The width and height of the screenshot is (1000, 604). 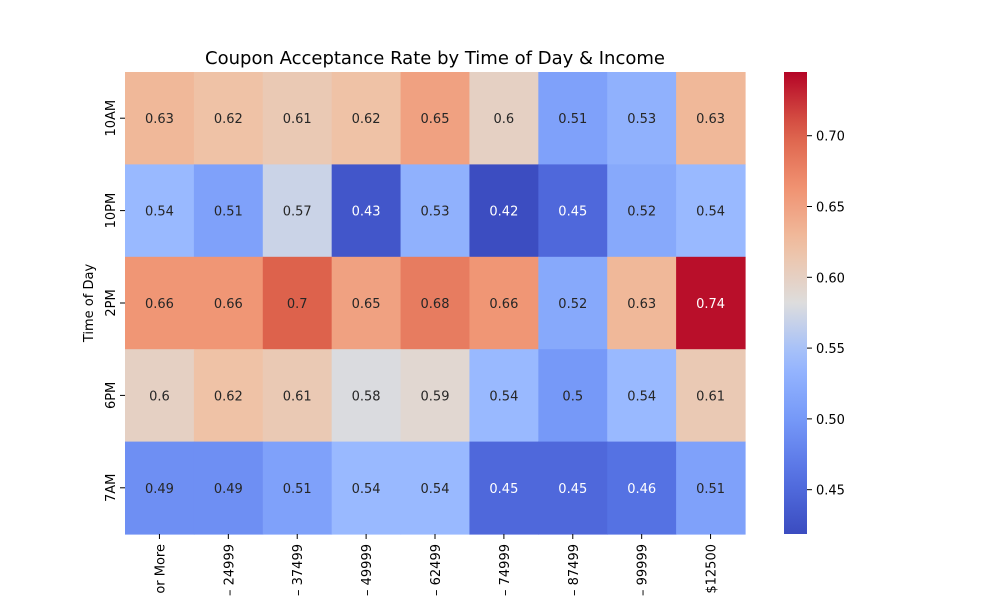 I want to click on cell-value-label: 0.59, so click(x=435, y=396).